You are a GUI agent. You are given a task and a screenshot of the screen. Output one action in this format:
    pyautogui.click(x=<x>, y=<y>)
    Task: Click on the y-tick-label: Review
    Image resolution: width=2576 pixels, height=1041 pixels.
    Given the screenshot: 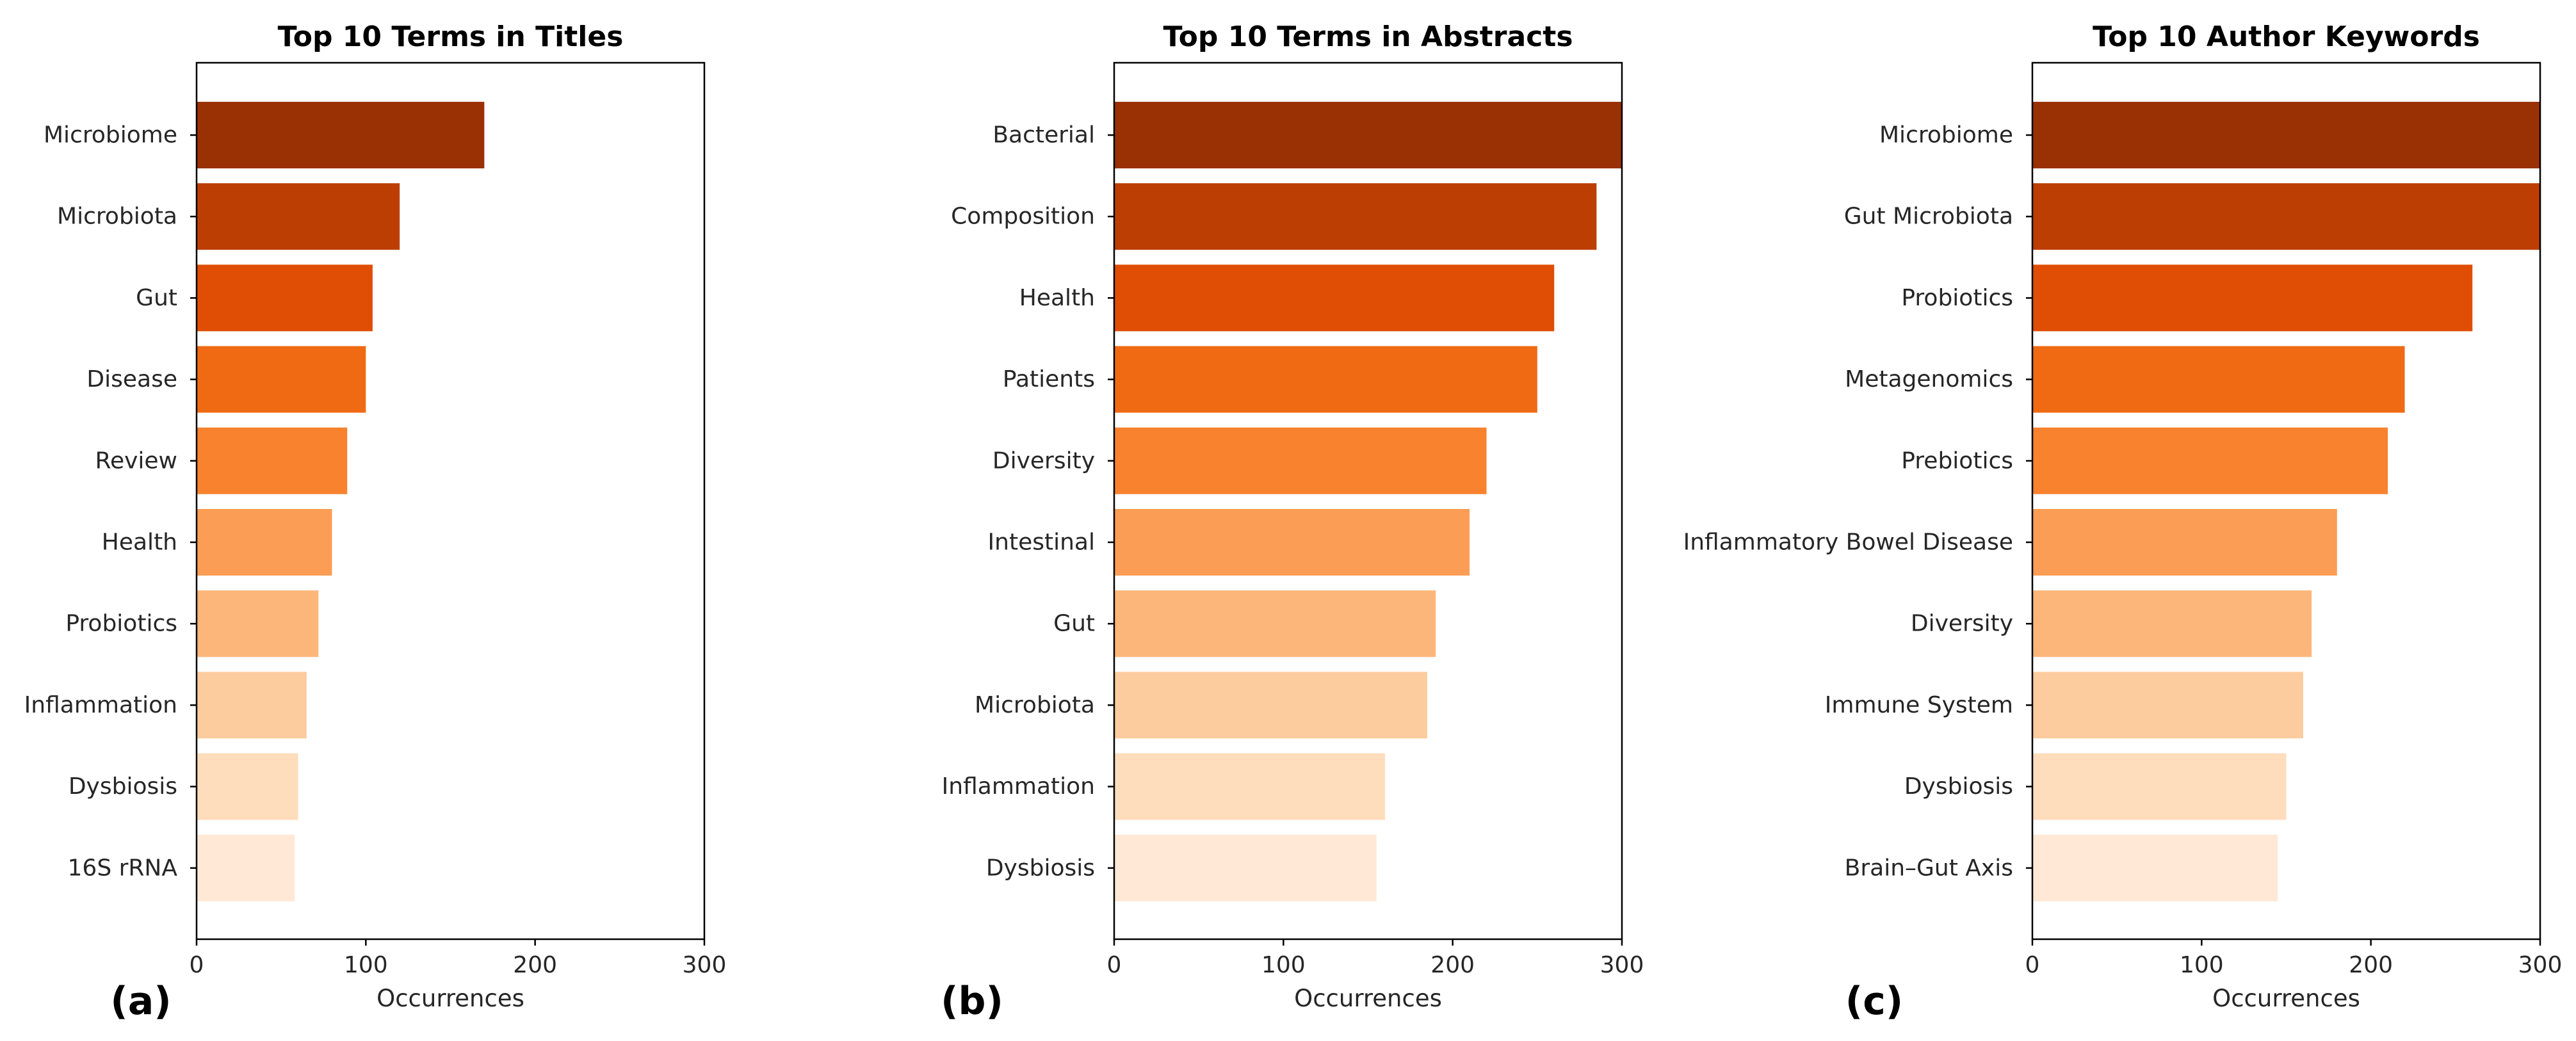 What is the action you would take?
    pyautogui.click(x=136, y=461)
    